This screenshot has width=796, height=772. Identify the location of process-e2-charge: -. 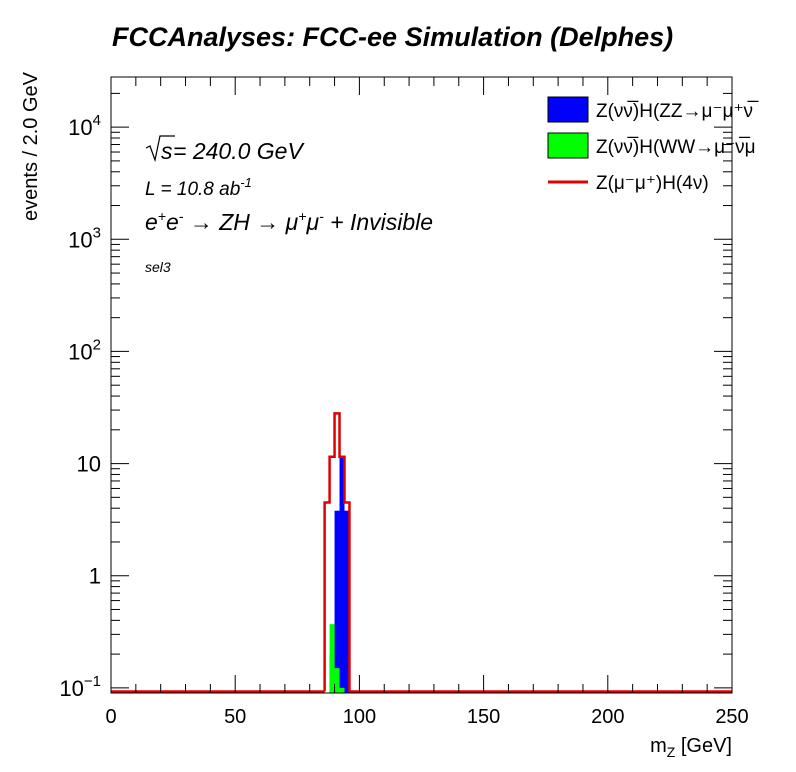
(181, 216).